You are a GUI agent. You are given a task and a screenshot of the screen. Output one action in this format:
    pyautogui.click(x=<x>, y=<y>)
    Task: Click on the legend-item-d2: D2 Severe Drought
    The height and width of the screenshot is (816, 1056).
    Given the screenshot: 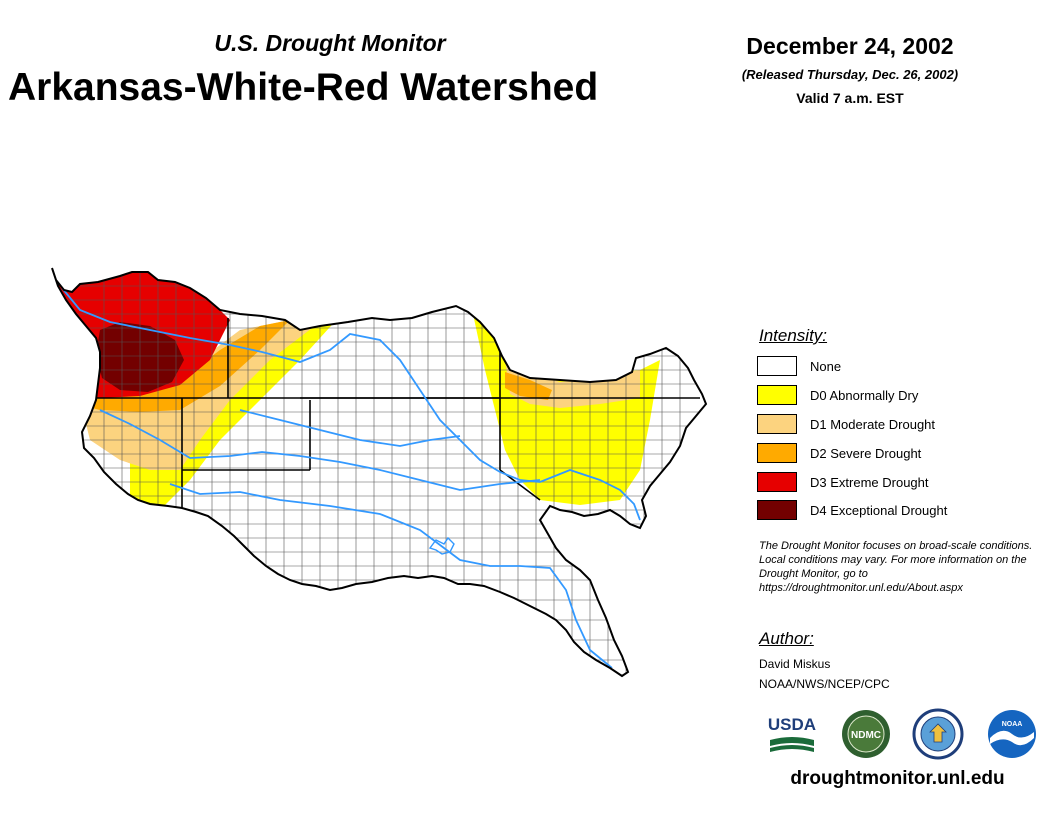 What is the action you would take?
    pyautogui.click(x=839, y=453)
    